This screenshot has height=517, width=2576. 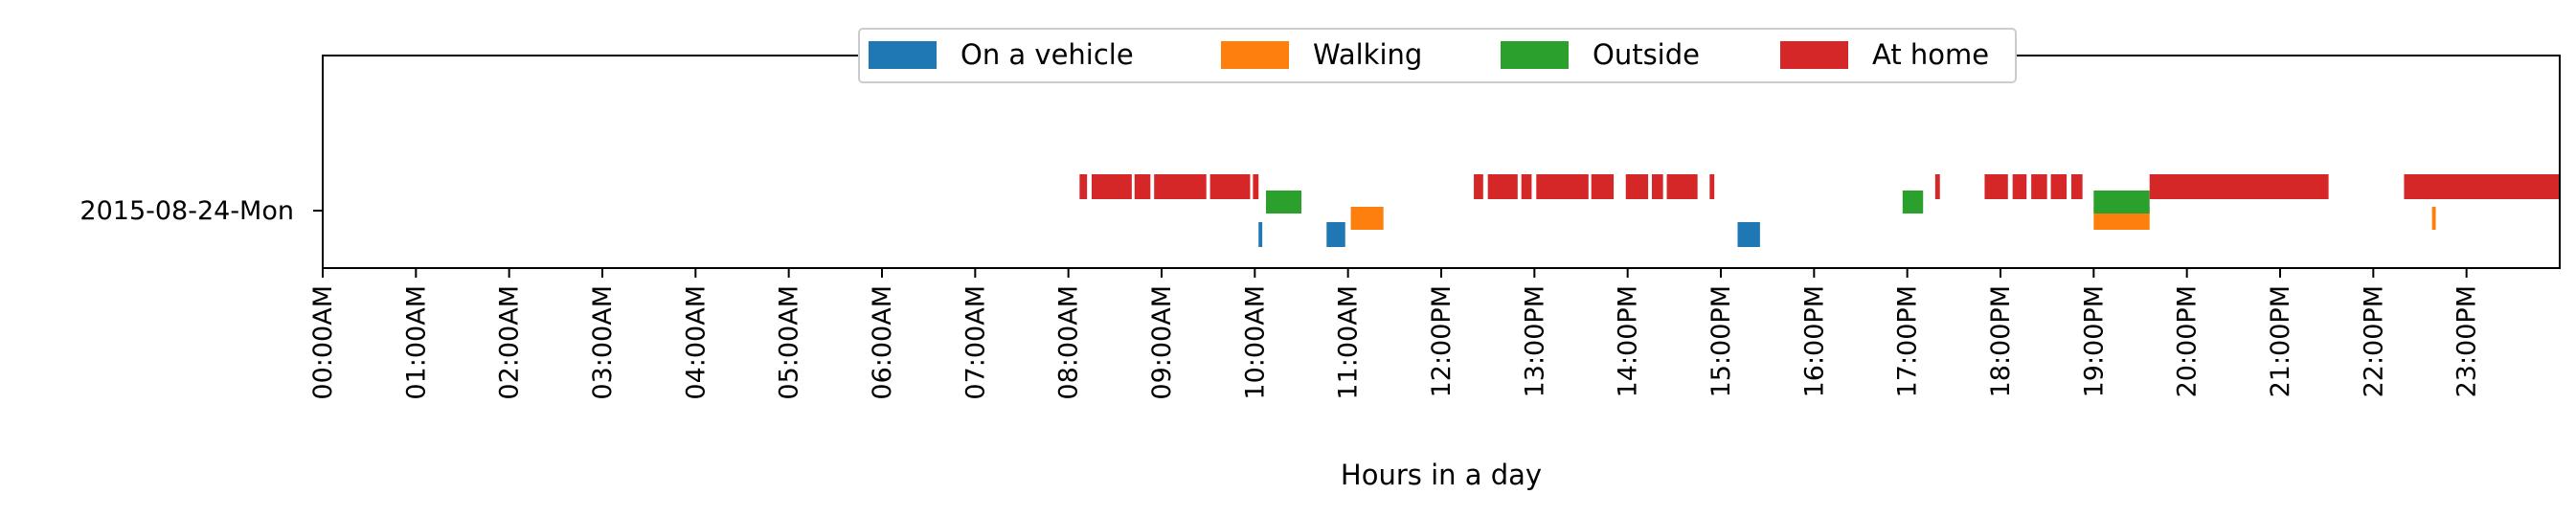 I want to click on row-label: 2015-08-24-Mon, so click(x=186, y=211).